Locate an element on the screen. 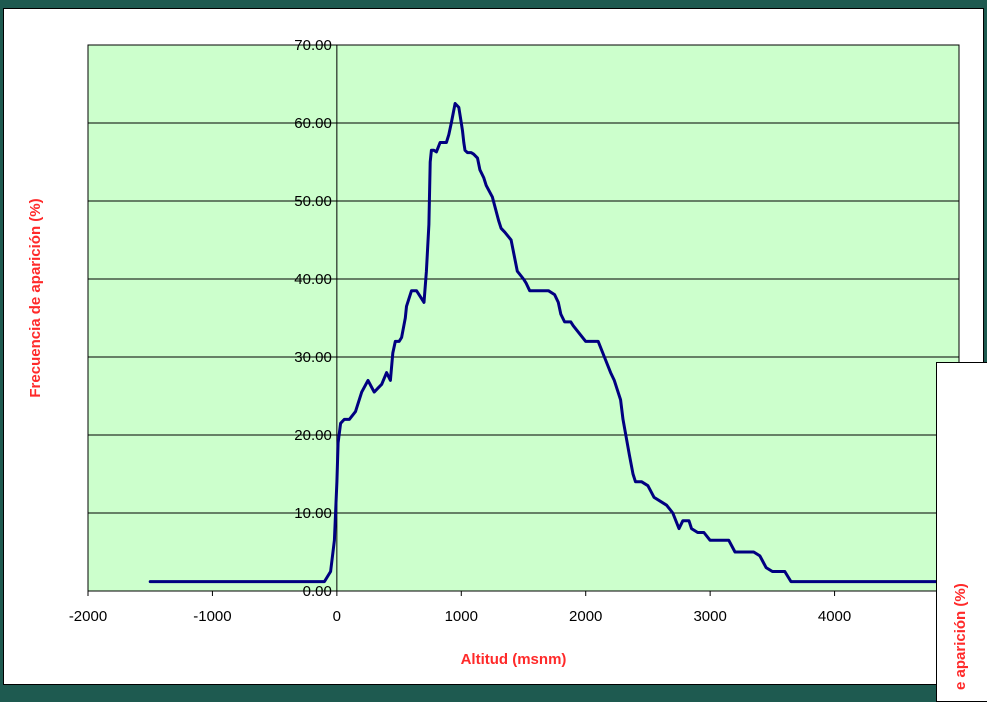 The width and height of the screenshot is (987, 702). y-tick-label: 60.00 is located at coordinates (313, 123).